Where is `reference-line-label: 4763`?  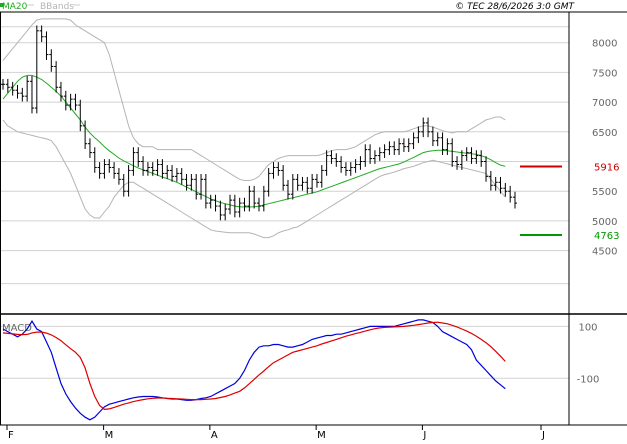
reference-line-label: 4763 is located at coordinates (606, 236).